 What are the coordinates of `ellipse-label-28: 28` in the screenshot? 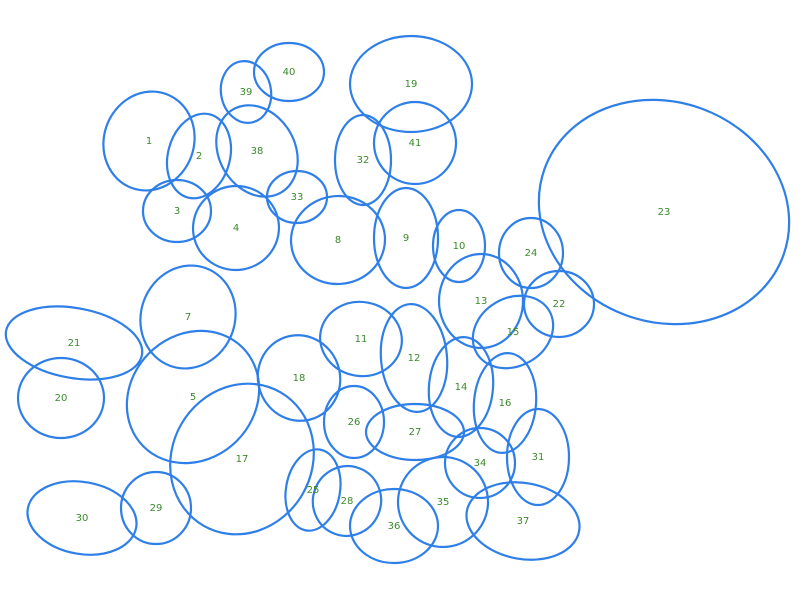 It's located at (347, 501).